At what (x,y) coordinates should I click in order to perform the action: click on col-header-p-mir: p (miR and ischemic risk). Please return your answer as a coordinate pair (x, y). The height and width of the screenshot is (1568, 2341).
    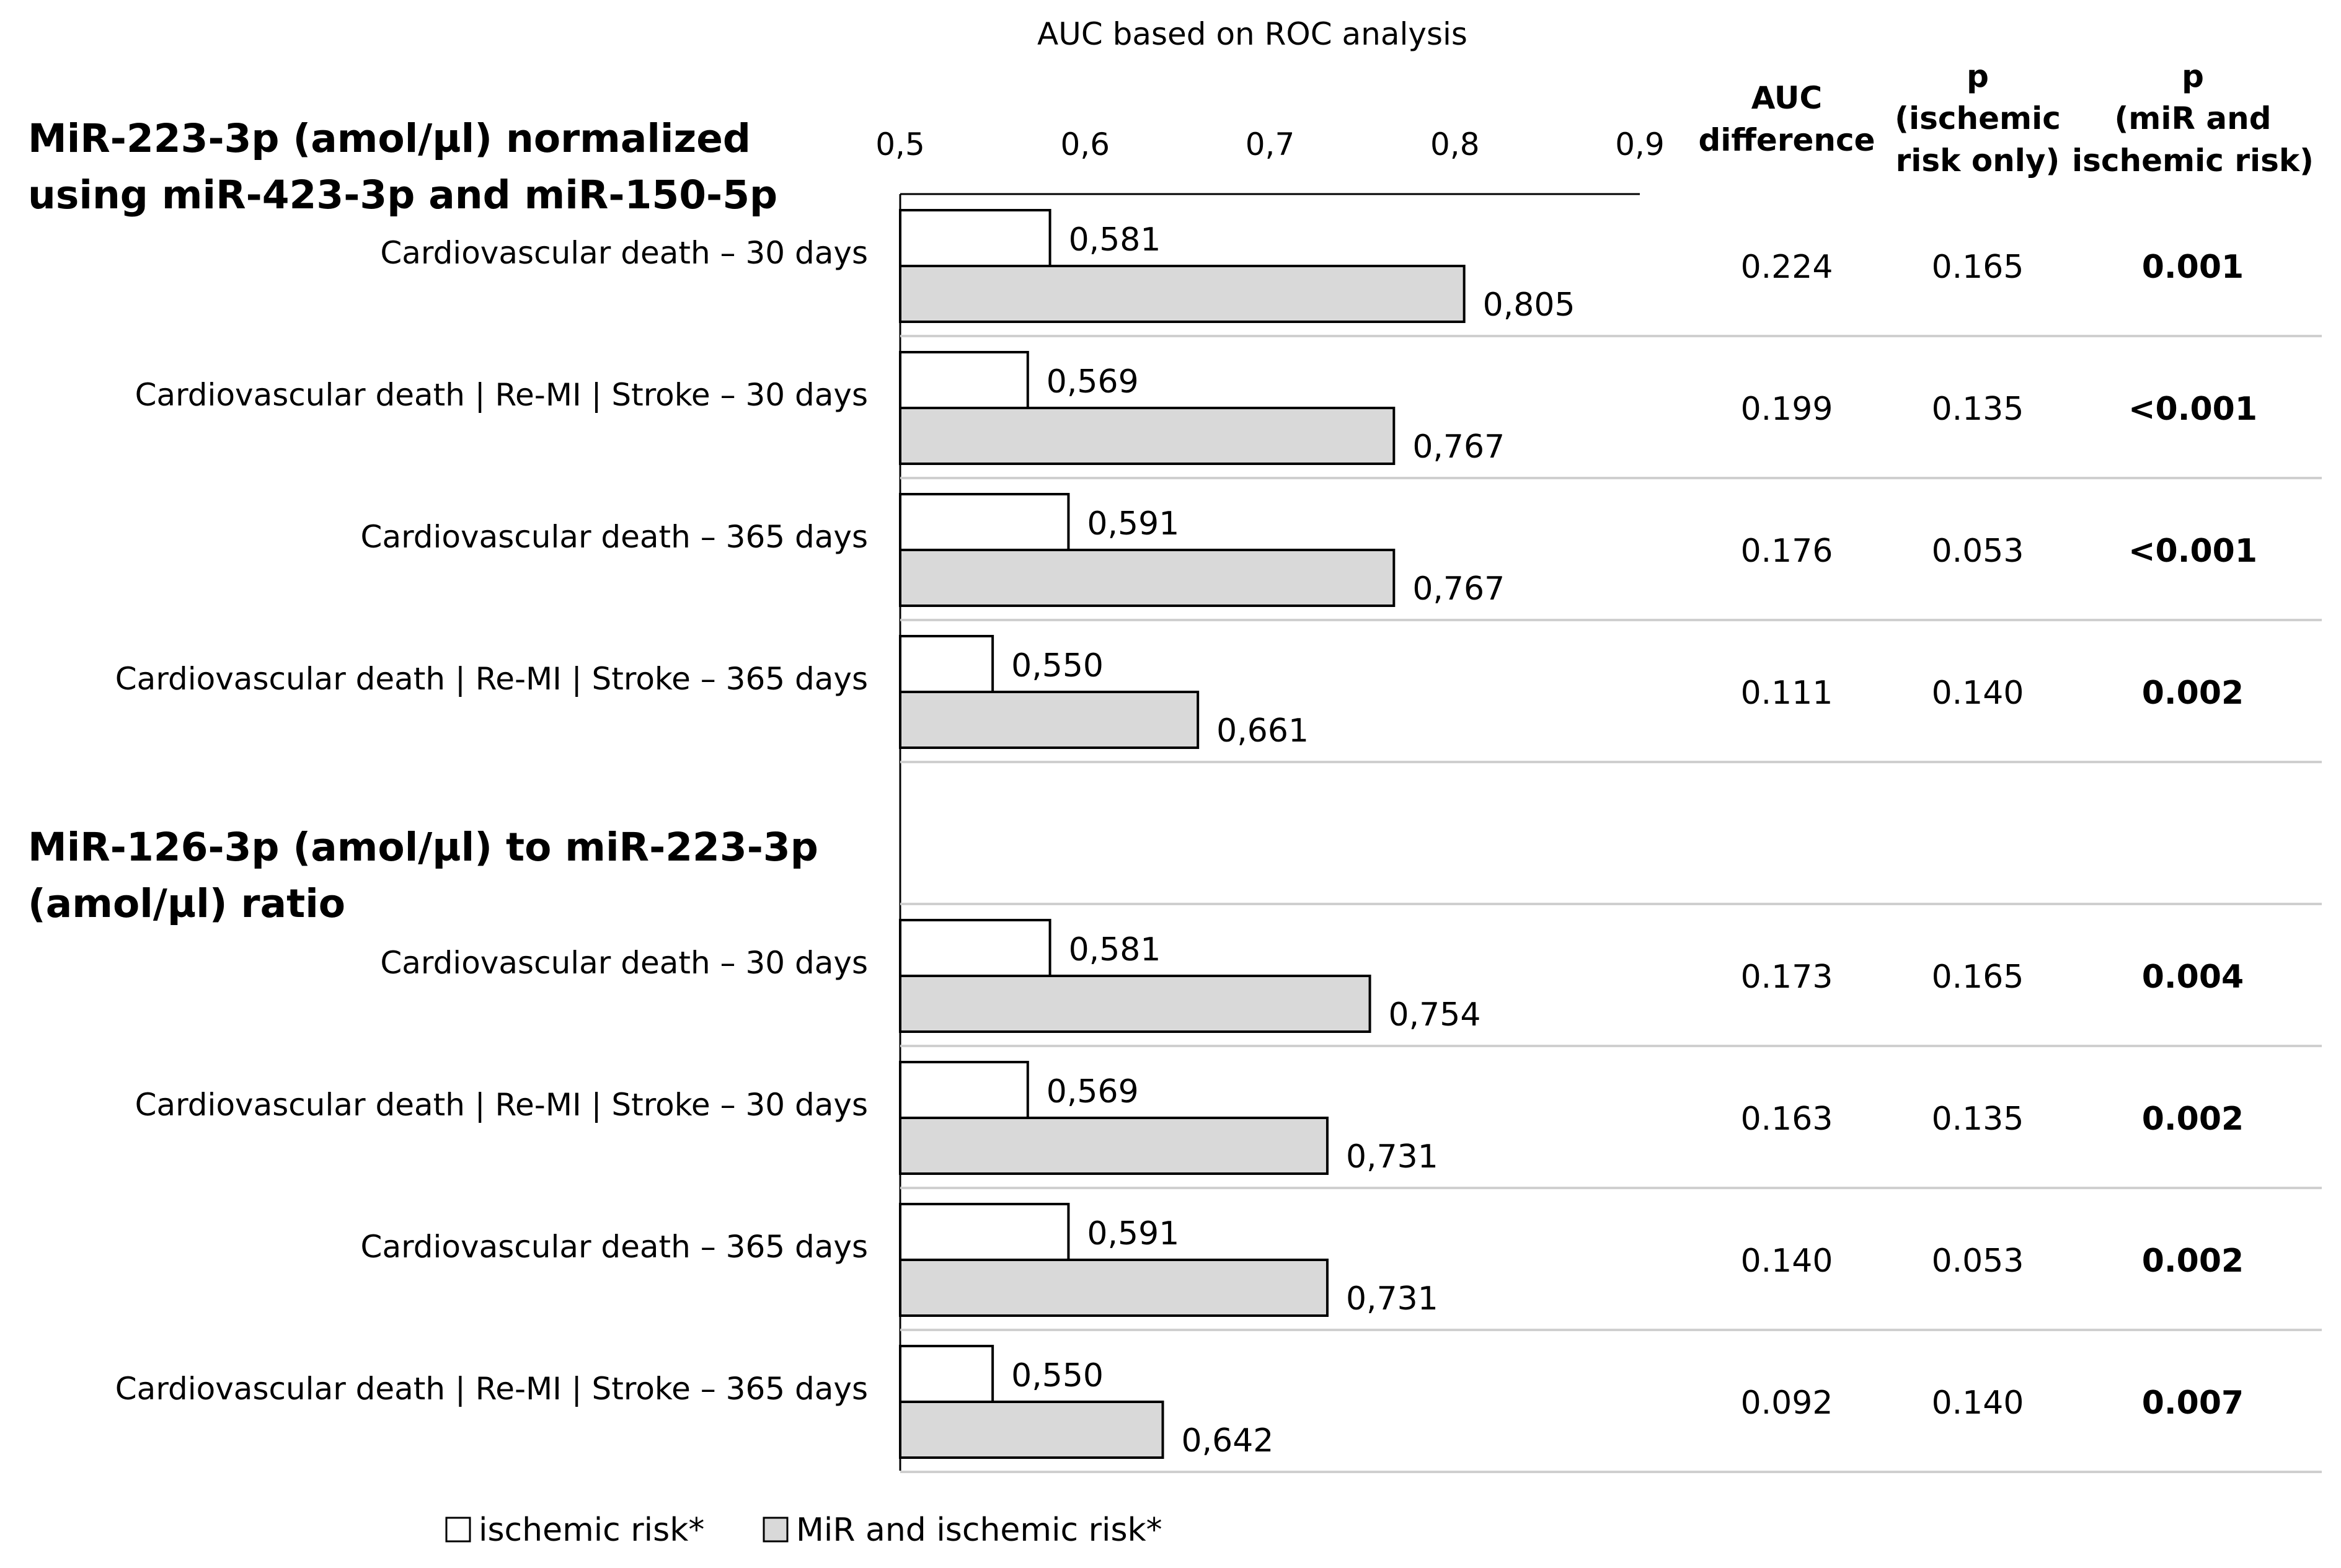
    Looking at the image, I should click on (2193, 118).